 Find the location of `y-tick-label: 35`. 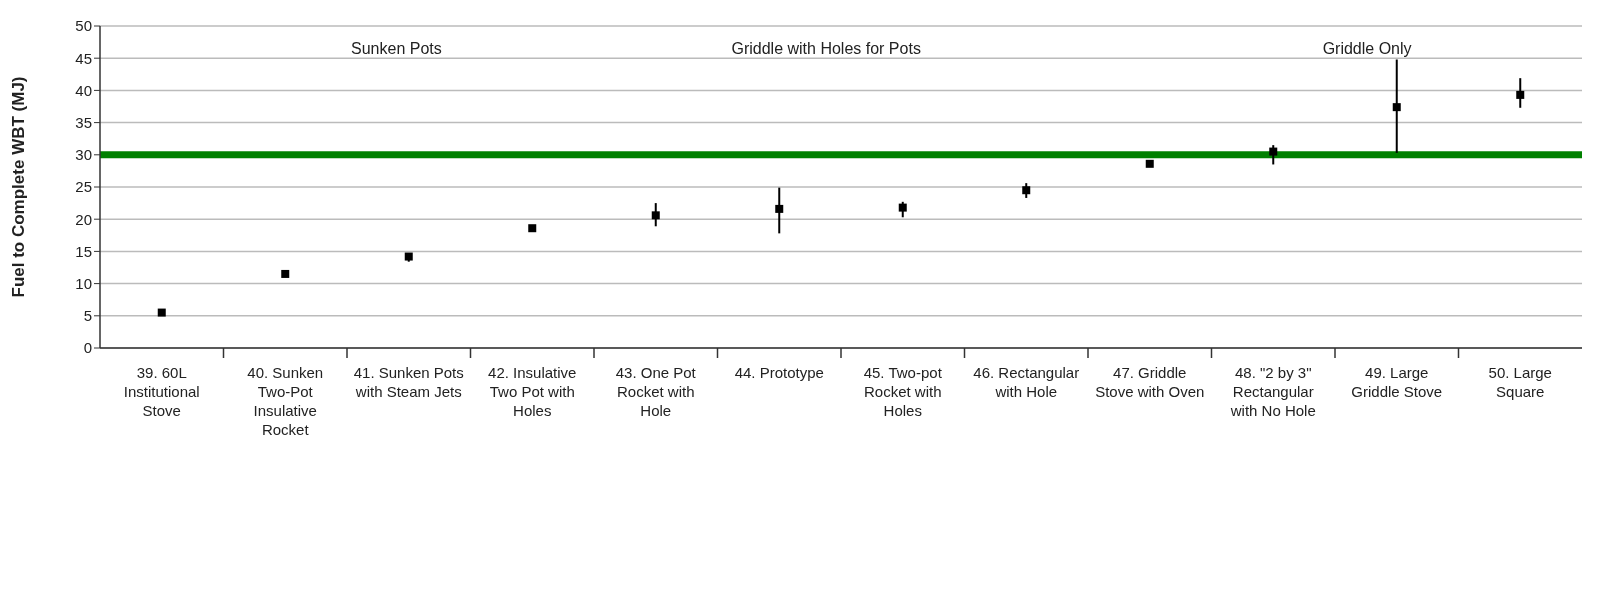

y-tick-label: 35 is located at coordinates (83, 122).